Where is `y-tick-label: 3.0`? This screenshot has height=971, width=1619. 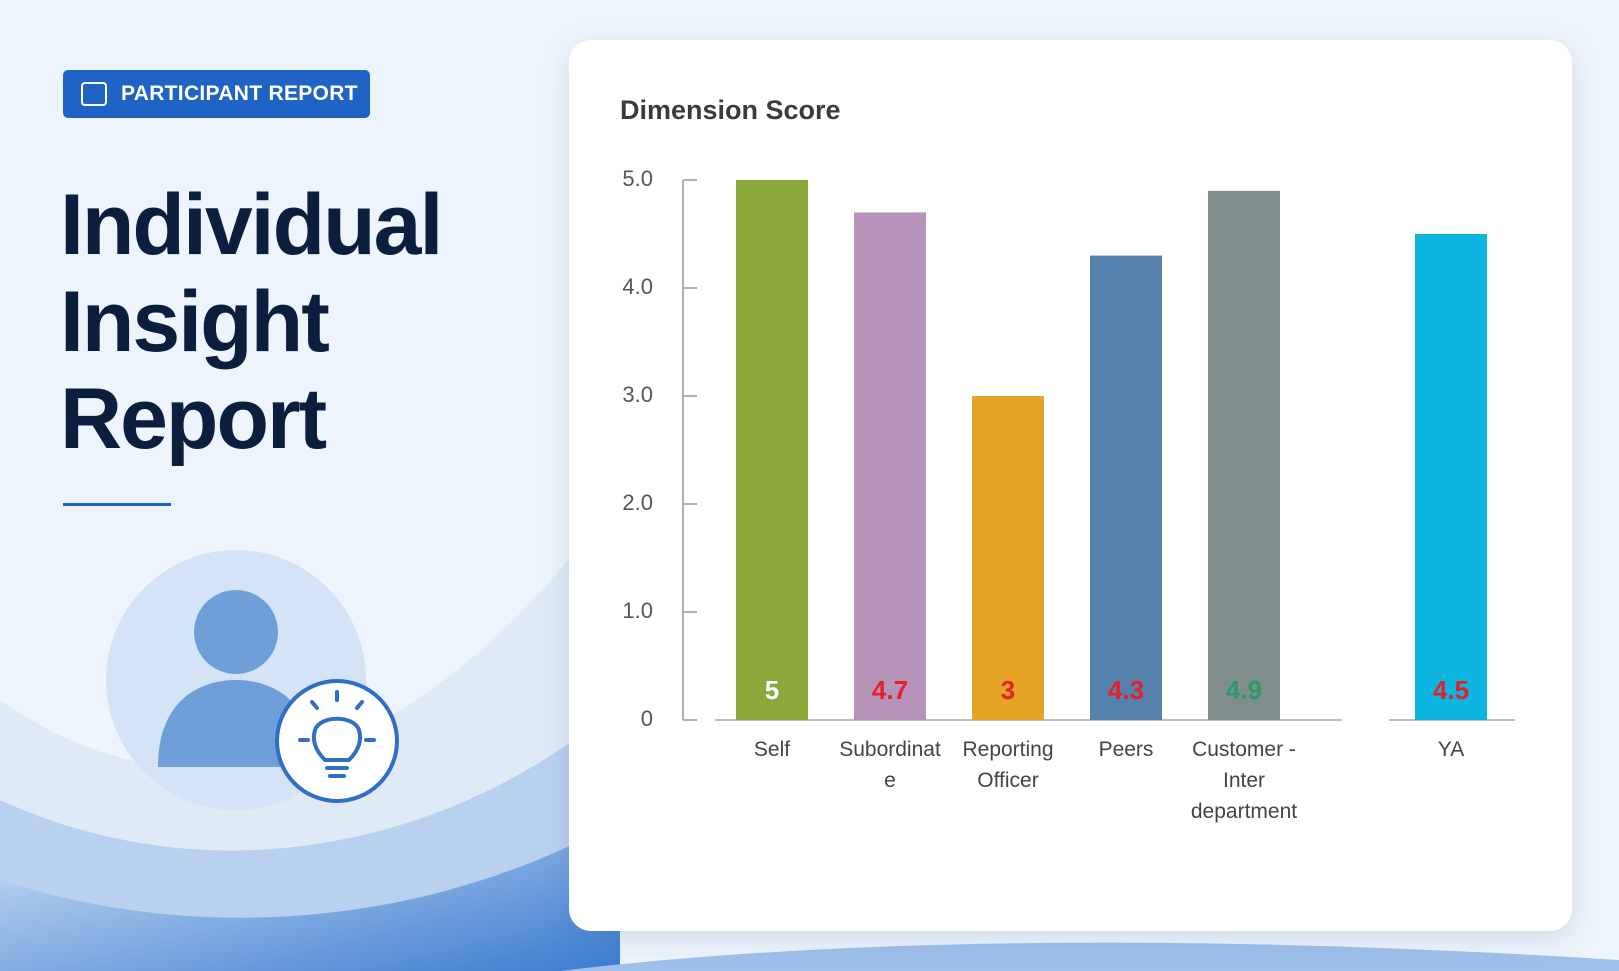
y-tick-label: 3.0 is located at coordinates (637, 394).